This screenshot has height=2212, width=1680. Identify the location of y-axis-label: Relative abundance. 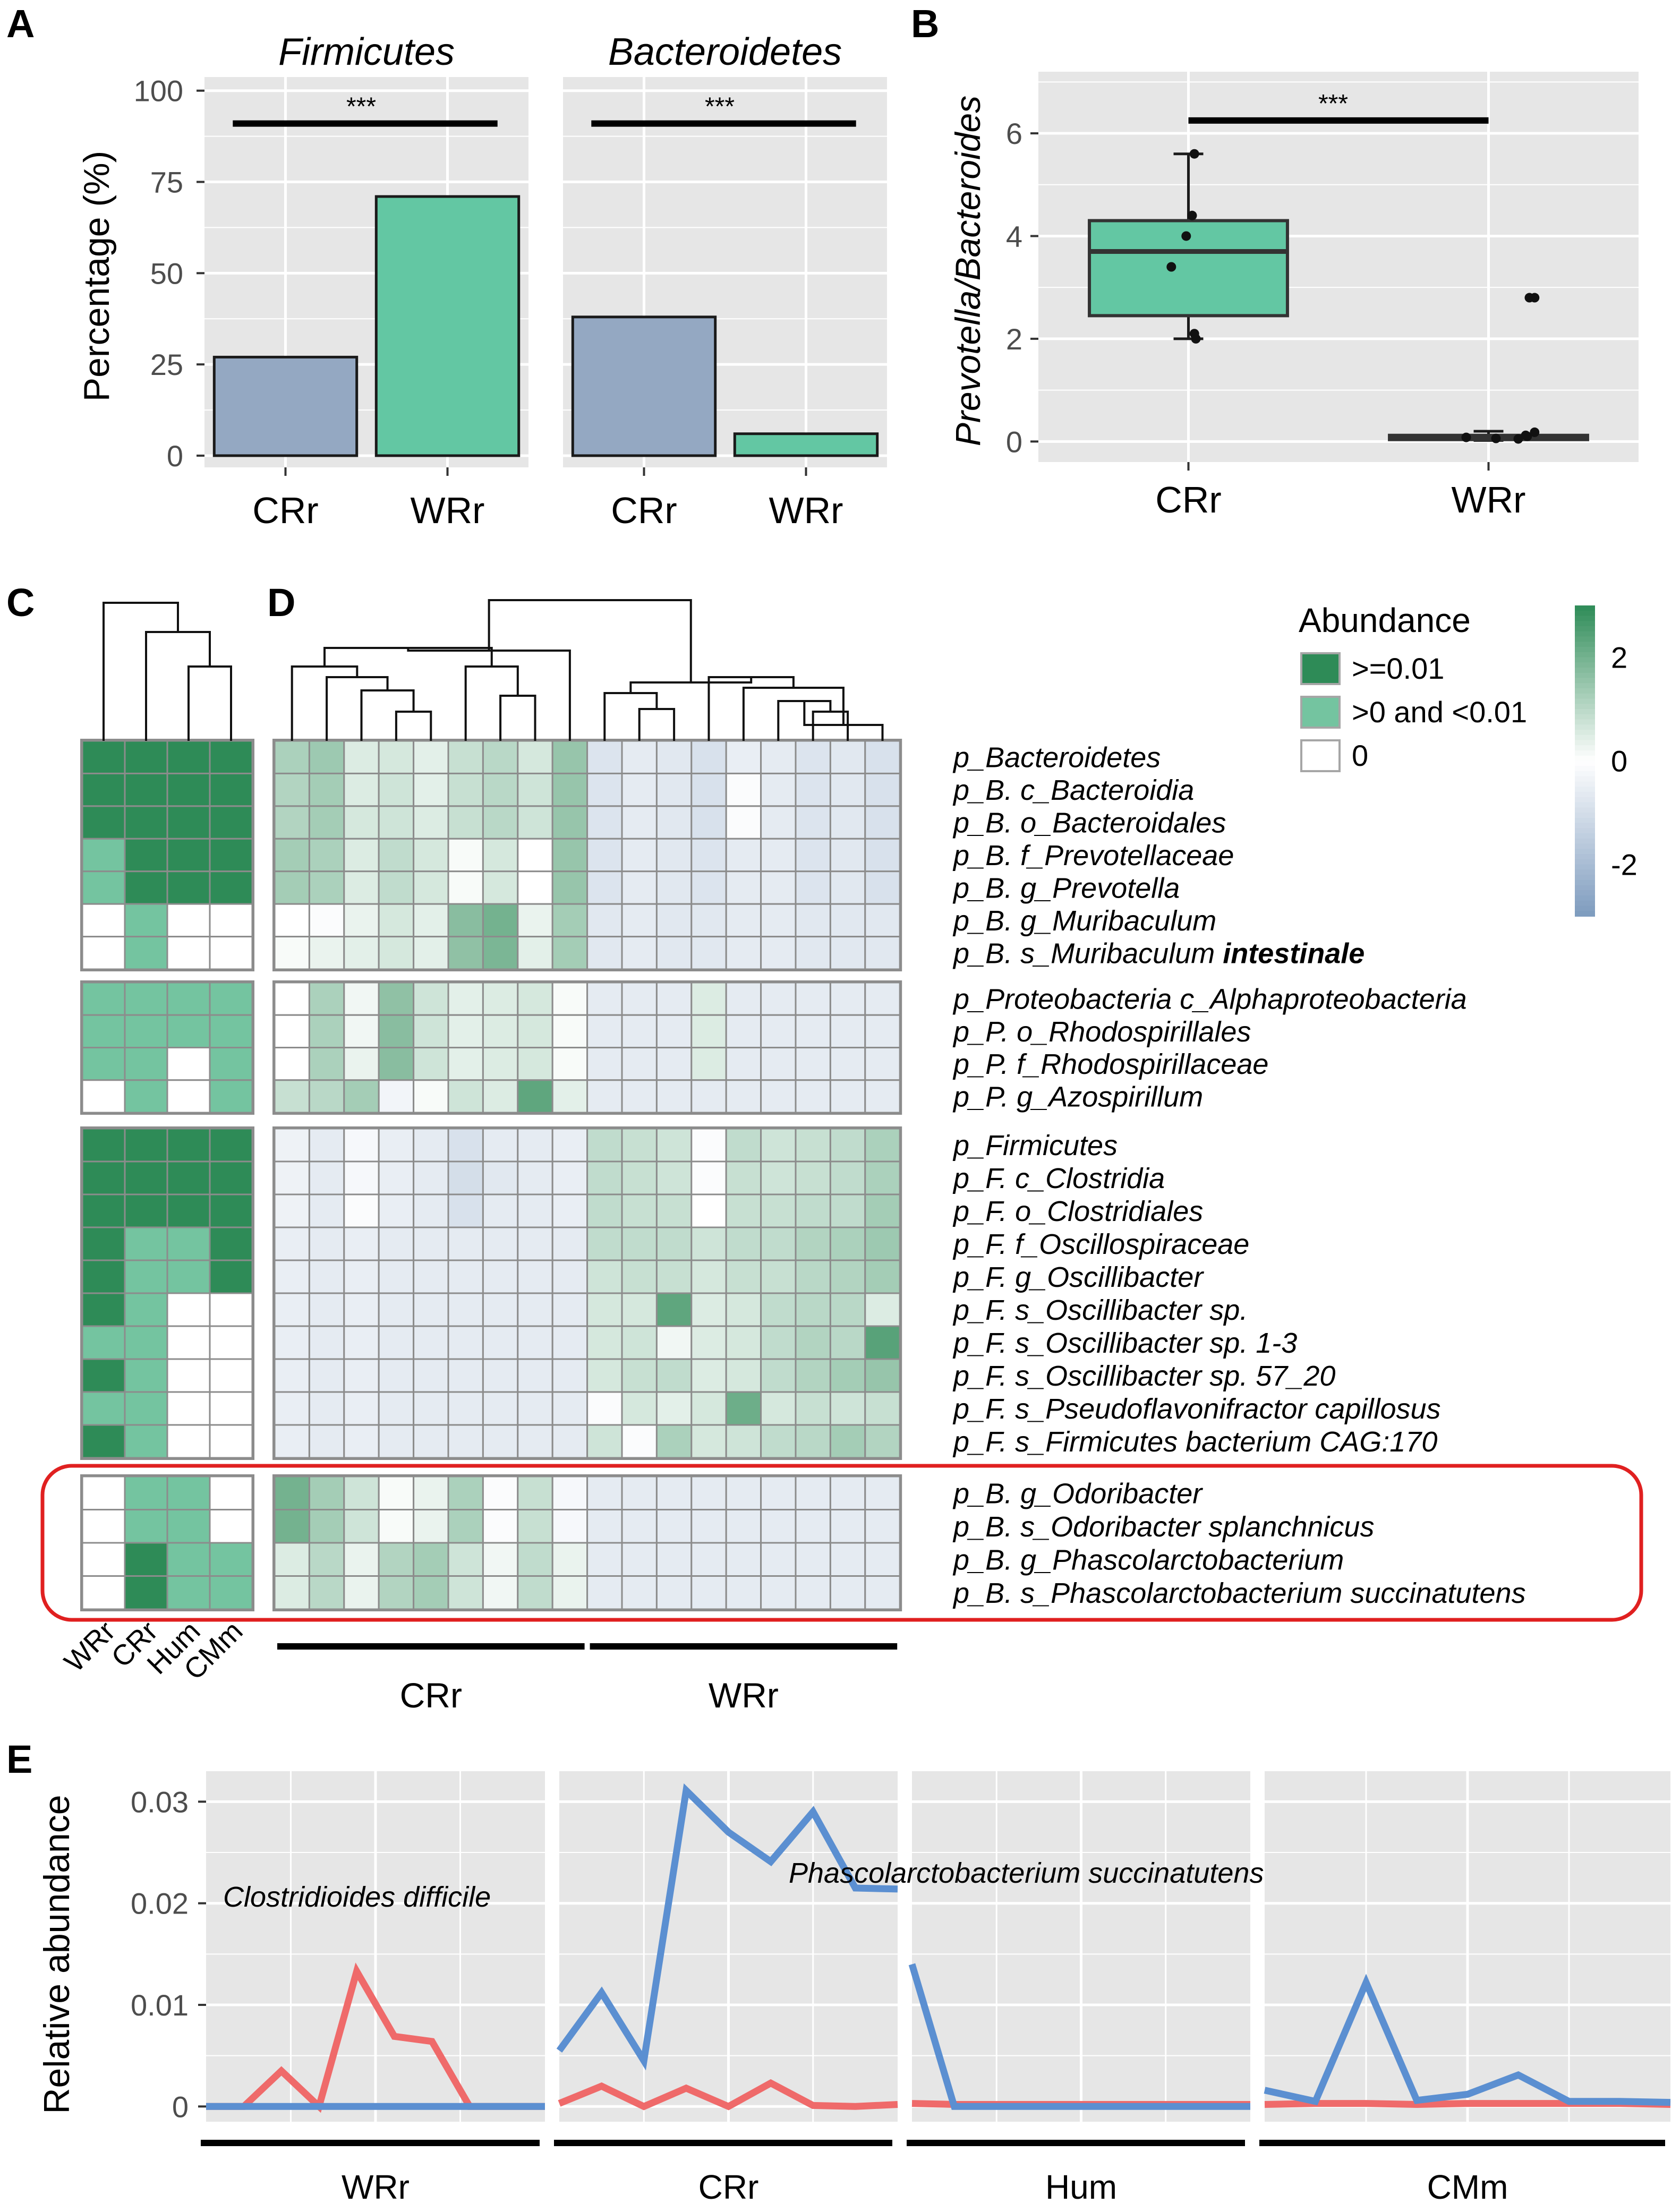
(57, 1954).